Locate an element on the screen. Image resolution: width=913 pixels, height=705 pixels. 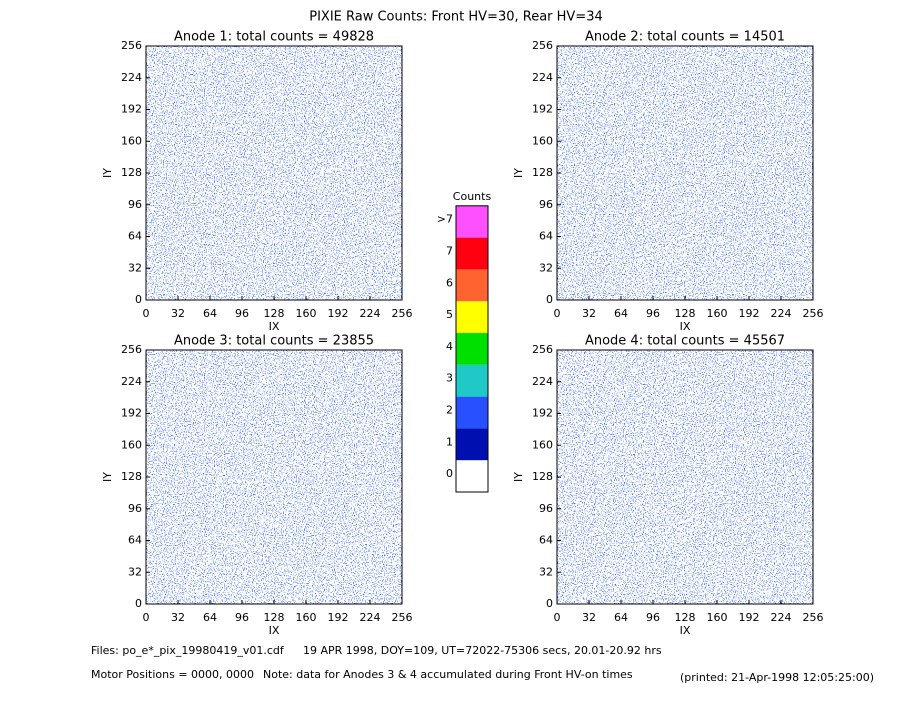
colorbar-label: 5 is located at coordinates (449, 314).